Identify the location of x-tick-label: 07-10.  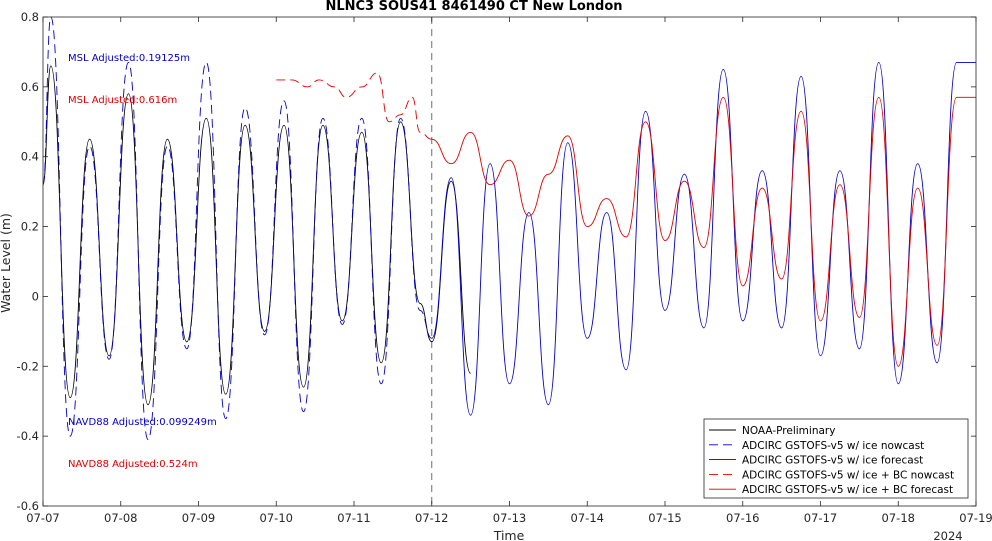
(276, 518).